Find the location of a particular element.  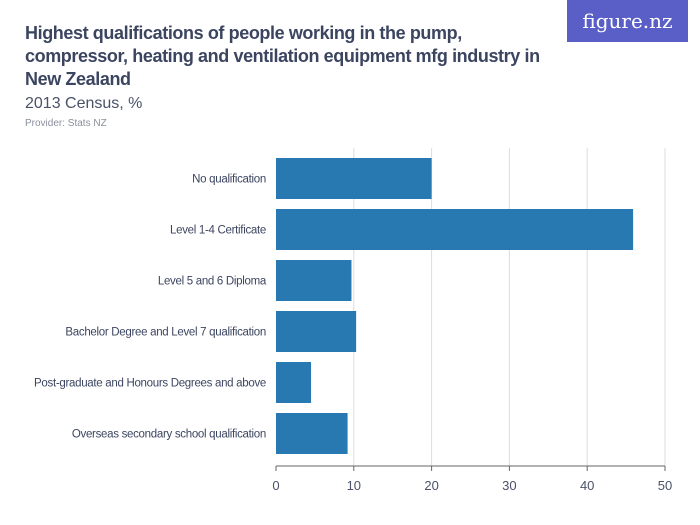

x-tick-label: 30 is located at coordinates (509, 485).